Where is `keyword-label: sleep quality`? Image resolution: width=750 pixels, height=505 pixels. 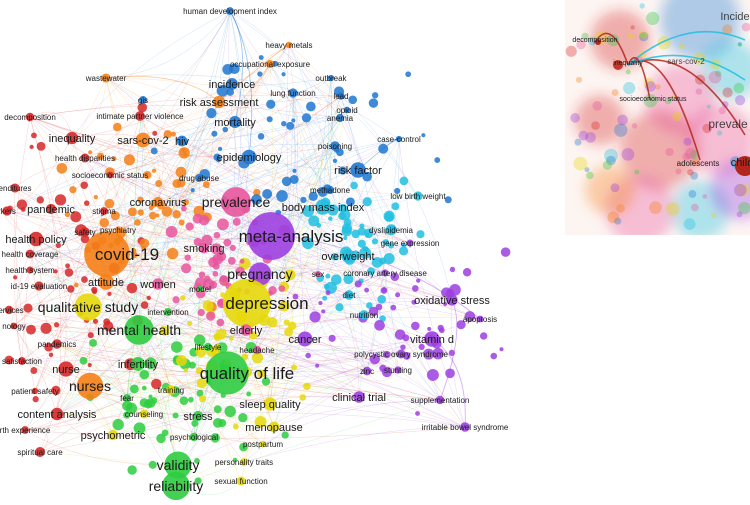
keyword-label: sleep quality is located at coordinates (270, 405).